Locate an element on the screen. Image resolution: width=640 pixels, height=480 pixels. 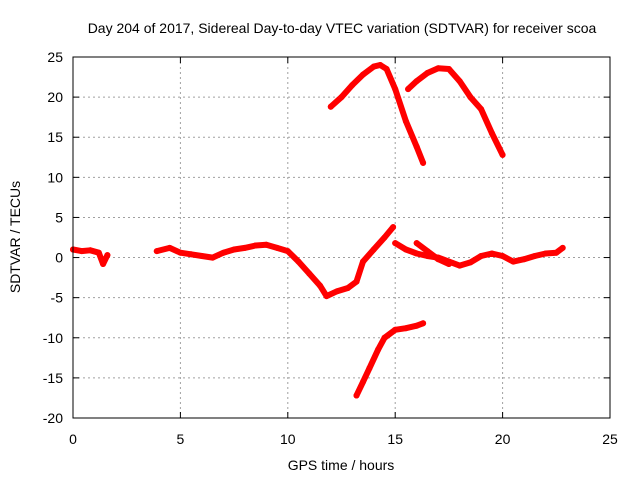
y-axis-label: SDTVAR / TECUs is located at coordinates (15, 237).